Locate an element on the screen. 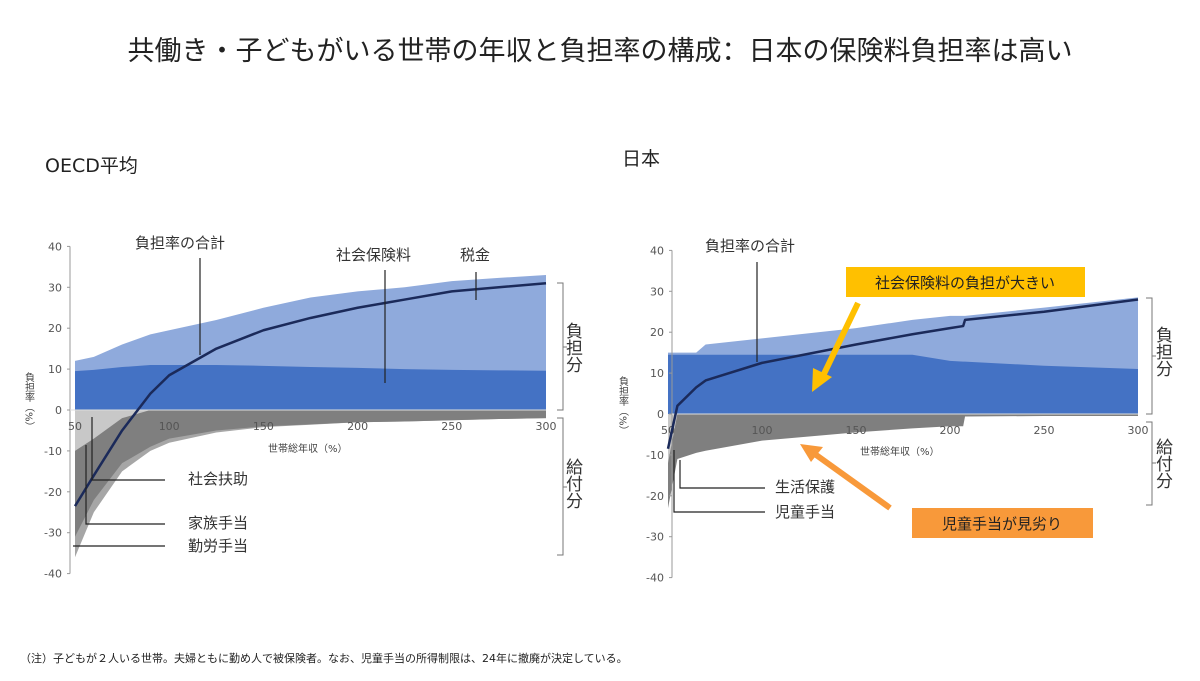 This screenshot has width=1200, height=681. callout-box-child is located at coordinates (1002, 523).